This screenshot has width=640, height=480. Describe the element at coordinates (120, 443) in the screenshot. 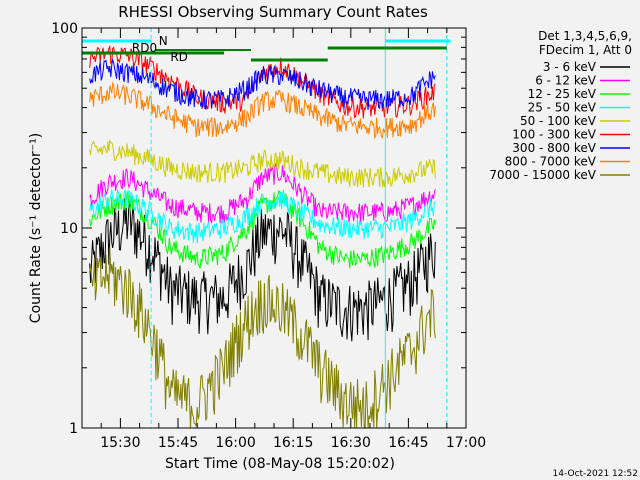

I see `x-tick-label: 15:30` at that location.